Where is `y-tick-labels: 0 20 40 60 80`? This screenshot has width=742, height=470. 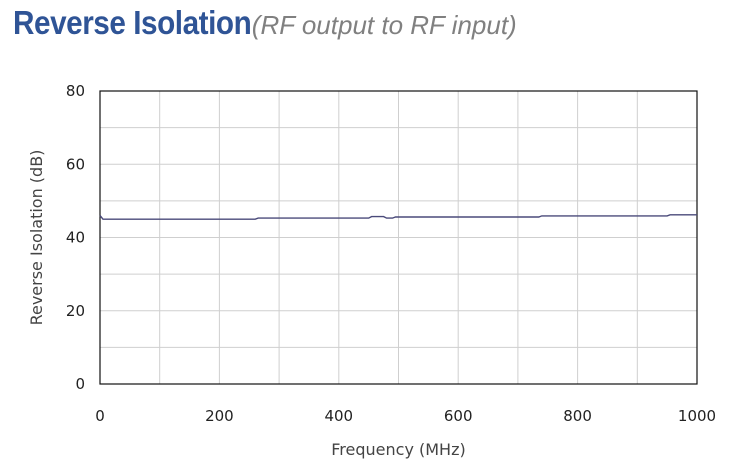 y-tick-labels: 0 20 40 60 80 is located at coordinates (75, 237).